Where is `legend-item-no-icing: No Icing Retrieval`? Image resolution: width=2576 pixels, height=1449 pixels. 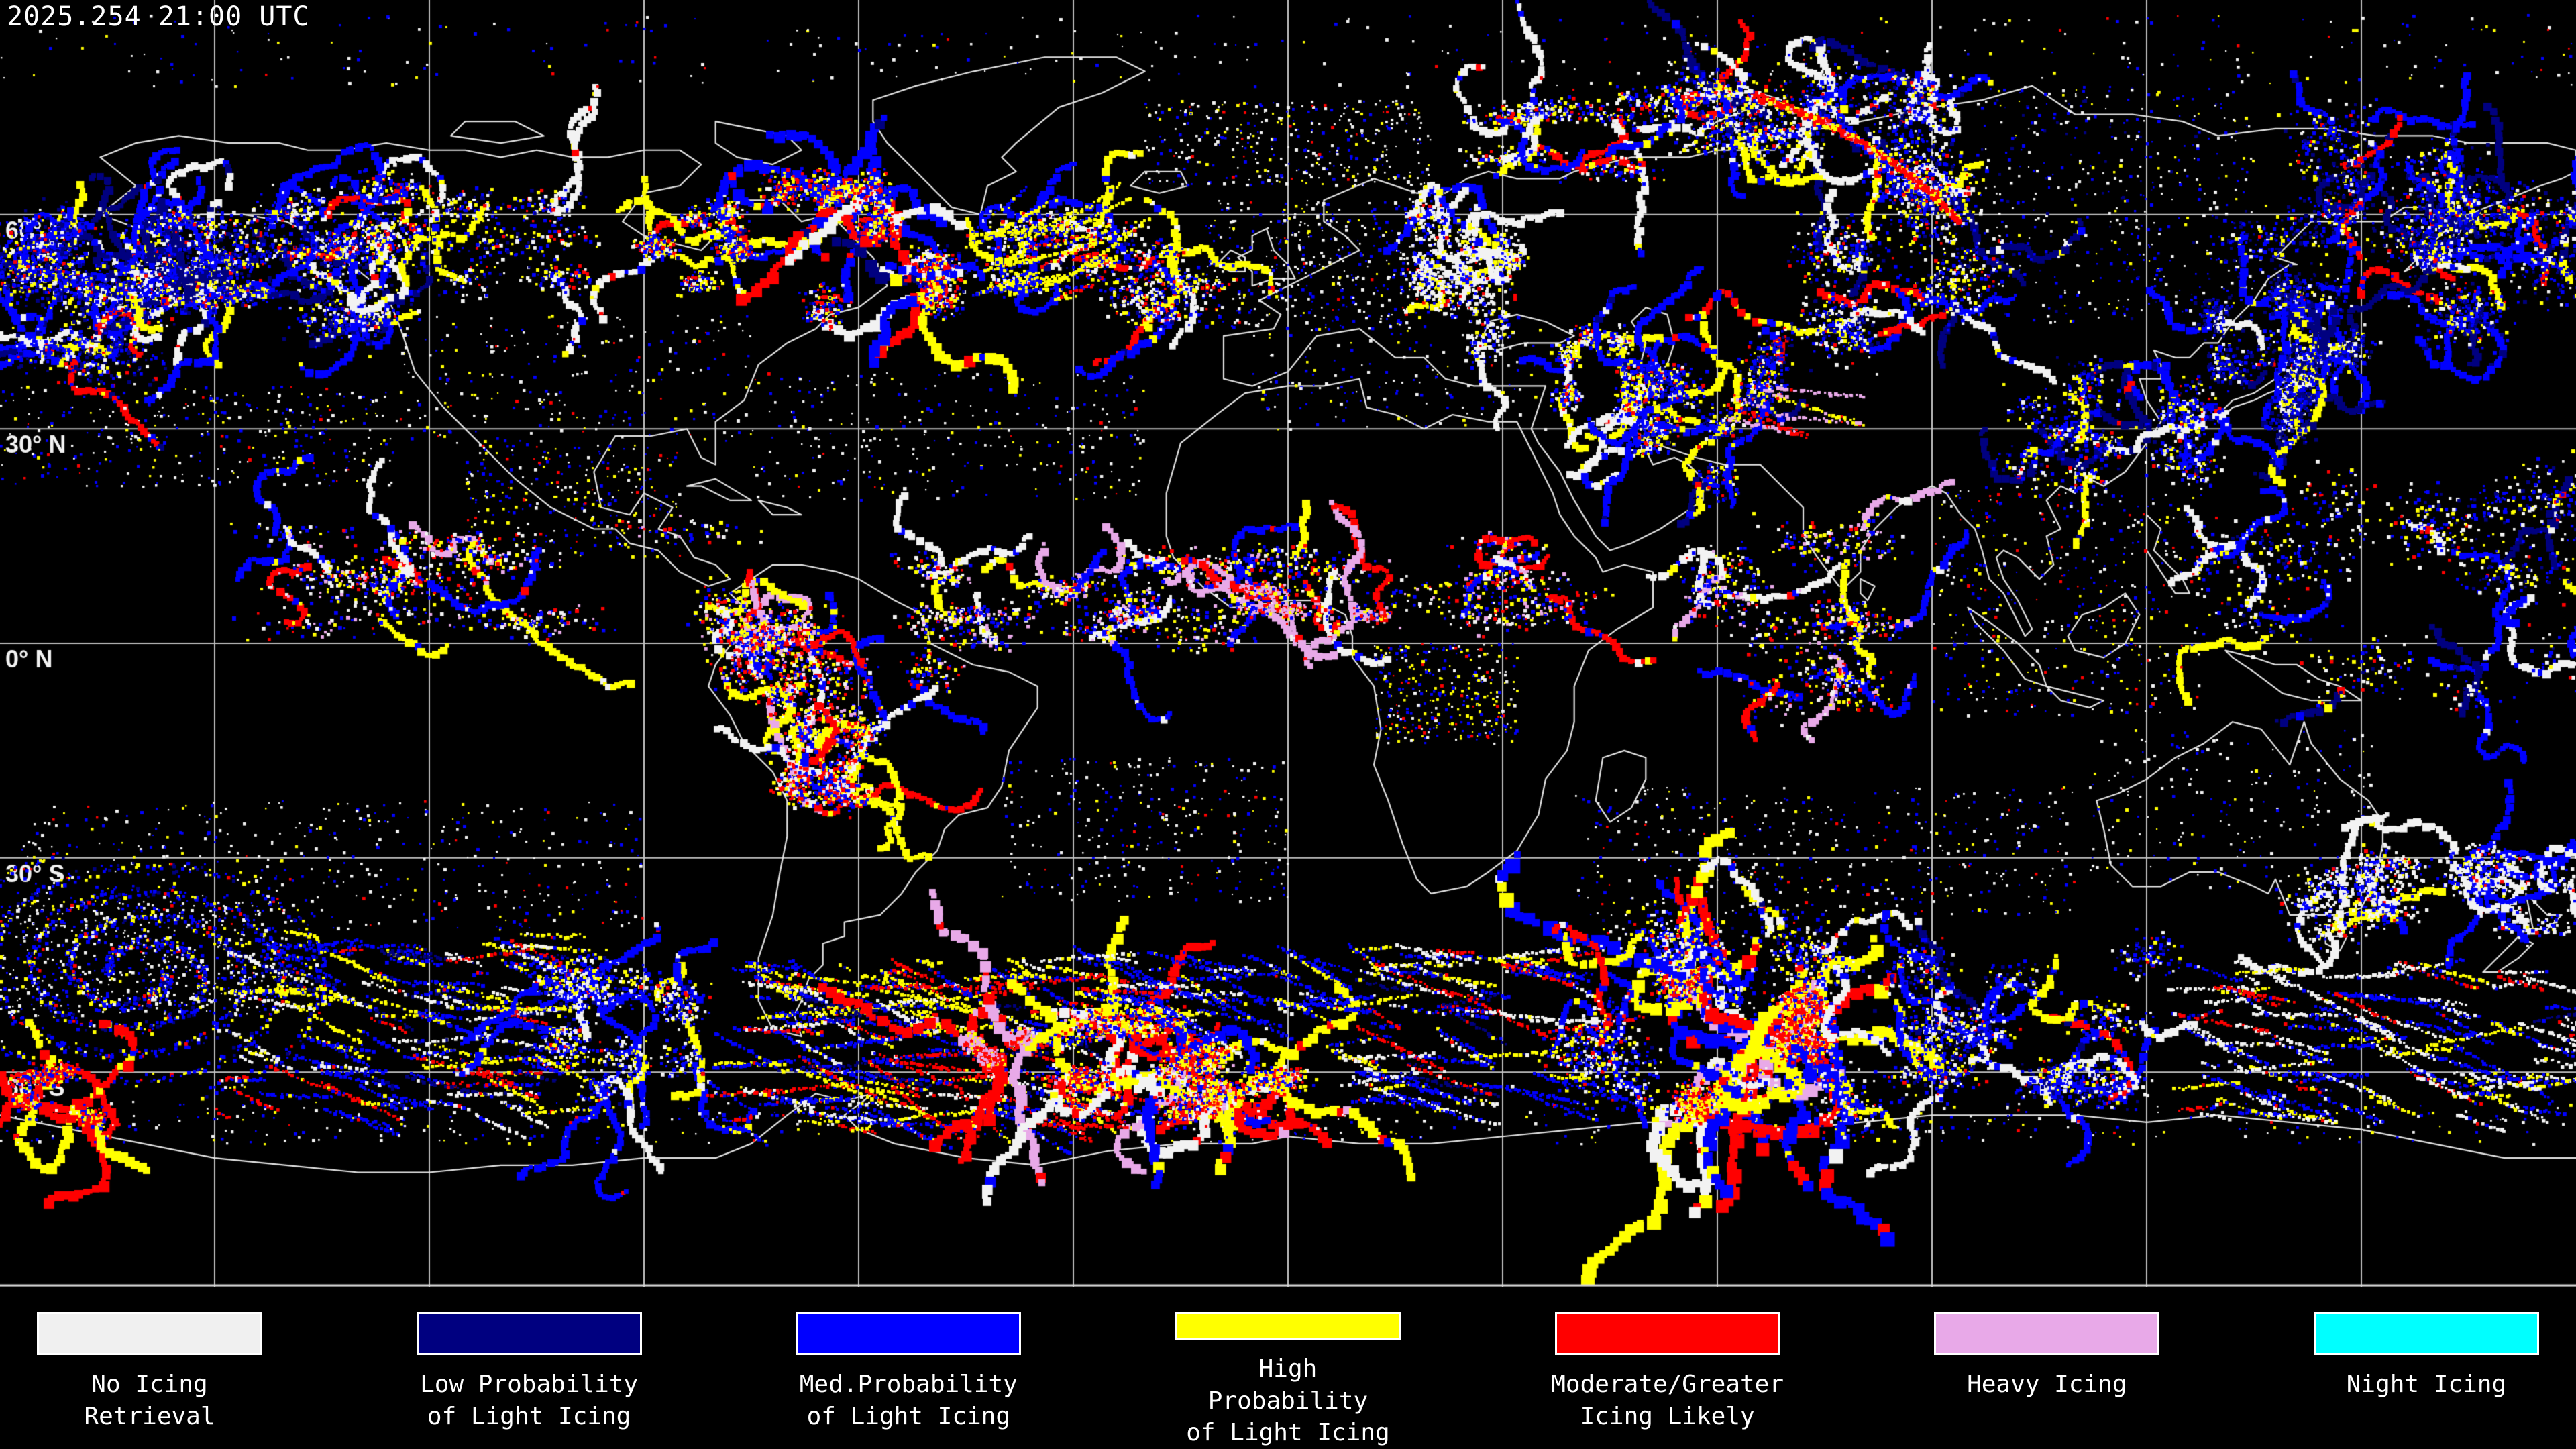 legend-item-no-icing: No Icing Retrieval is located at coordinates (150, 1368).